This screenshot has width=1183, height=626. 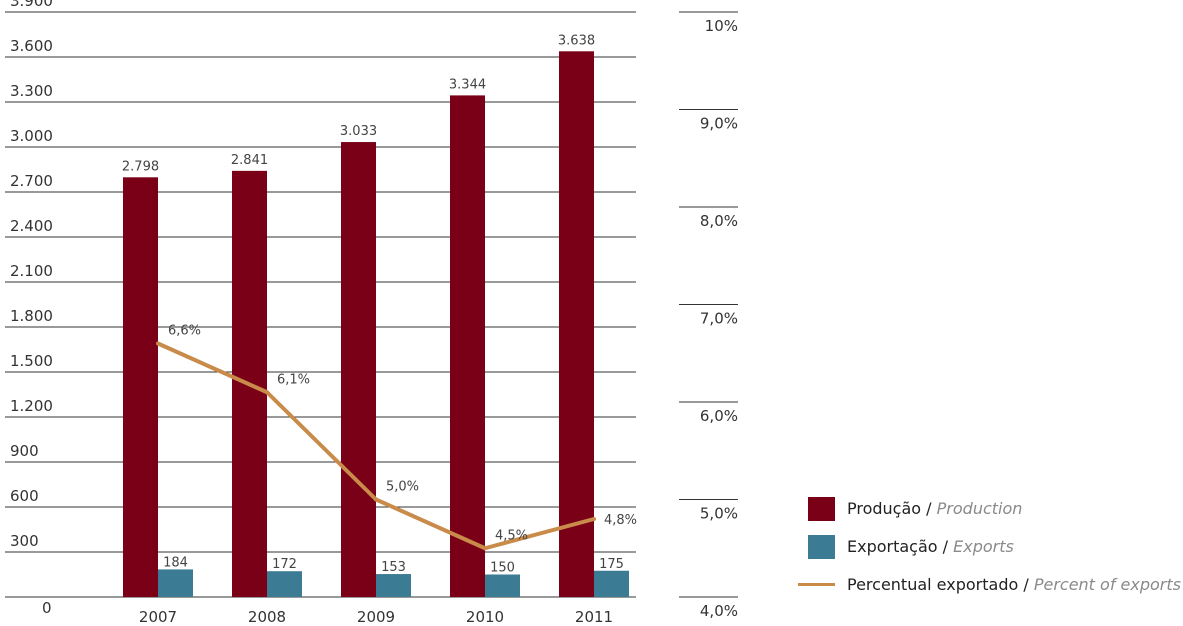 I want to click on exports-value-label: 153, so click(x=393, y=567).